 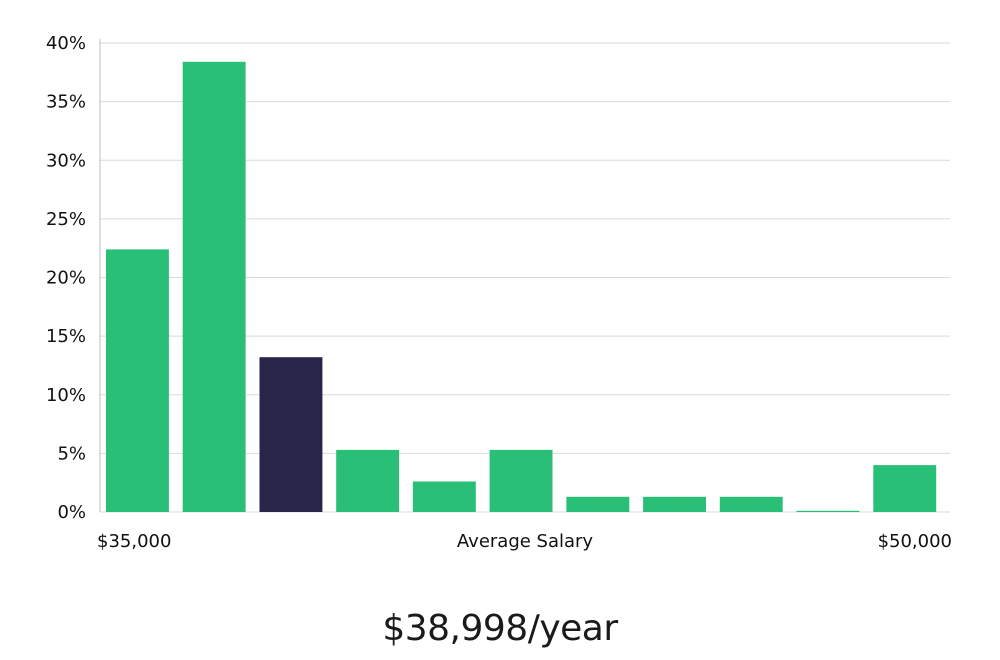 What do you see at coordinates (71, 453) in the screenshot?
I see `y-tick-label: 5%` at bounding box center [71, 453].